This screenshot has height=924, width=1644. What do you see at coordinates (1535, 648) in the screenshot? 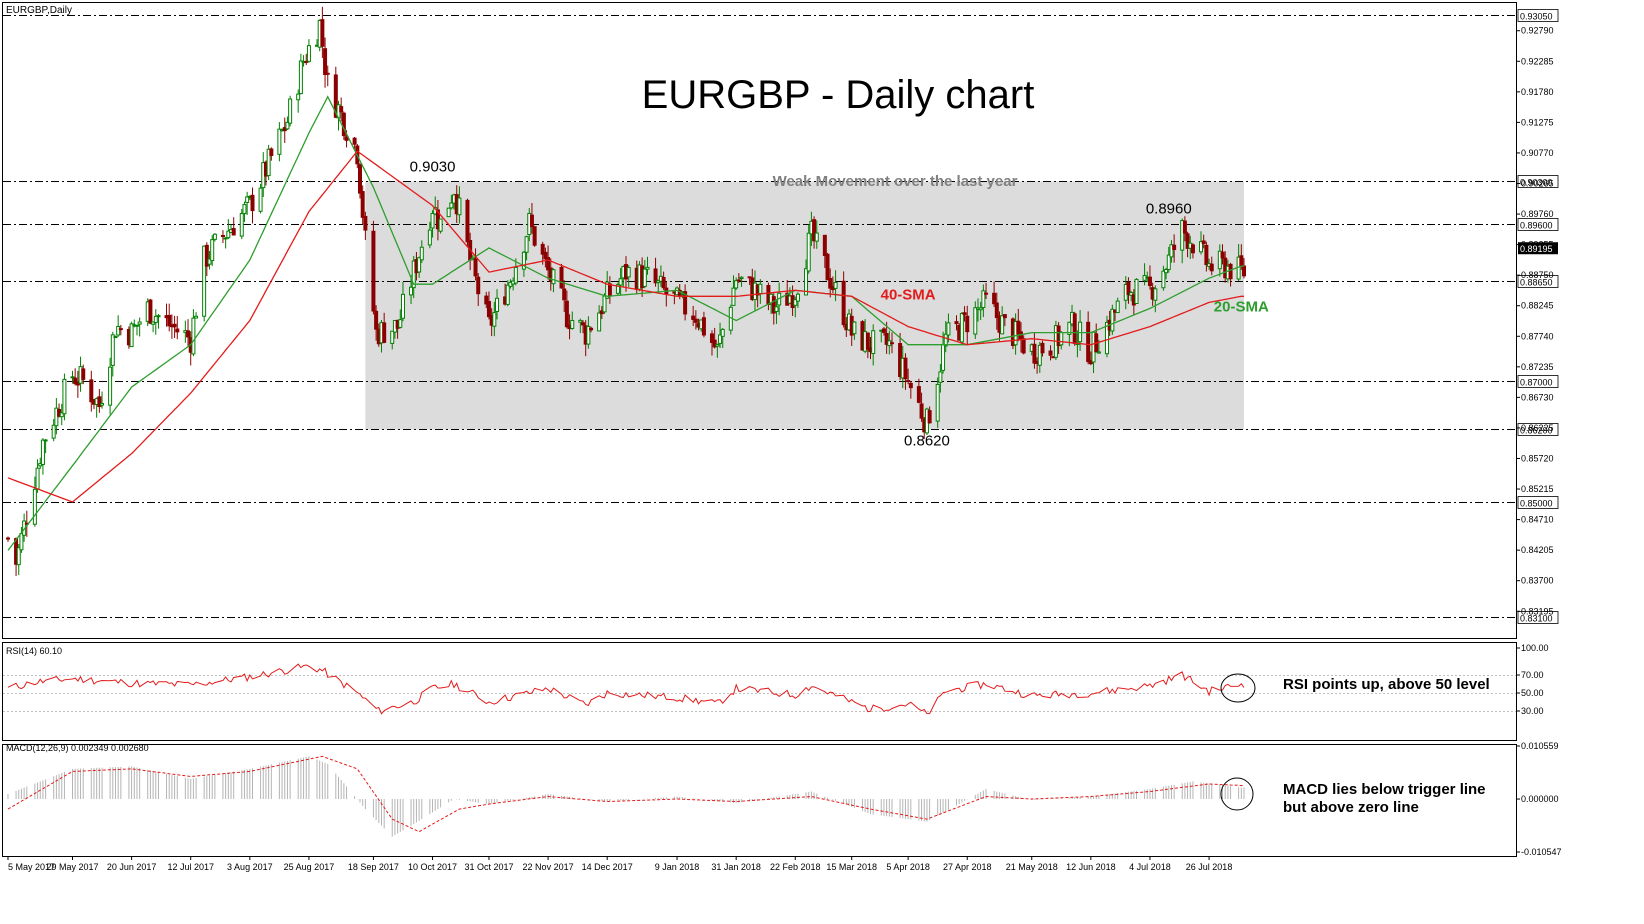
I see `rsi-y-tick-label: 100.00` at bounding box center [1535, 648].